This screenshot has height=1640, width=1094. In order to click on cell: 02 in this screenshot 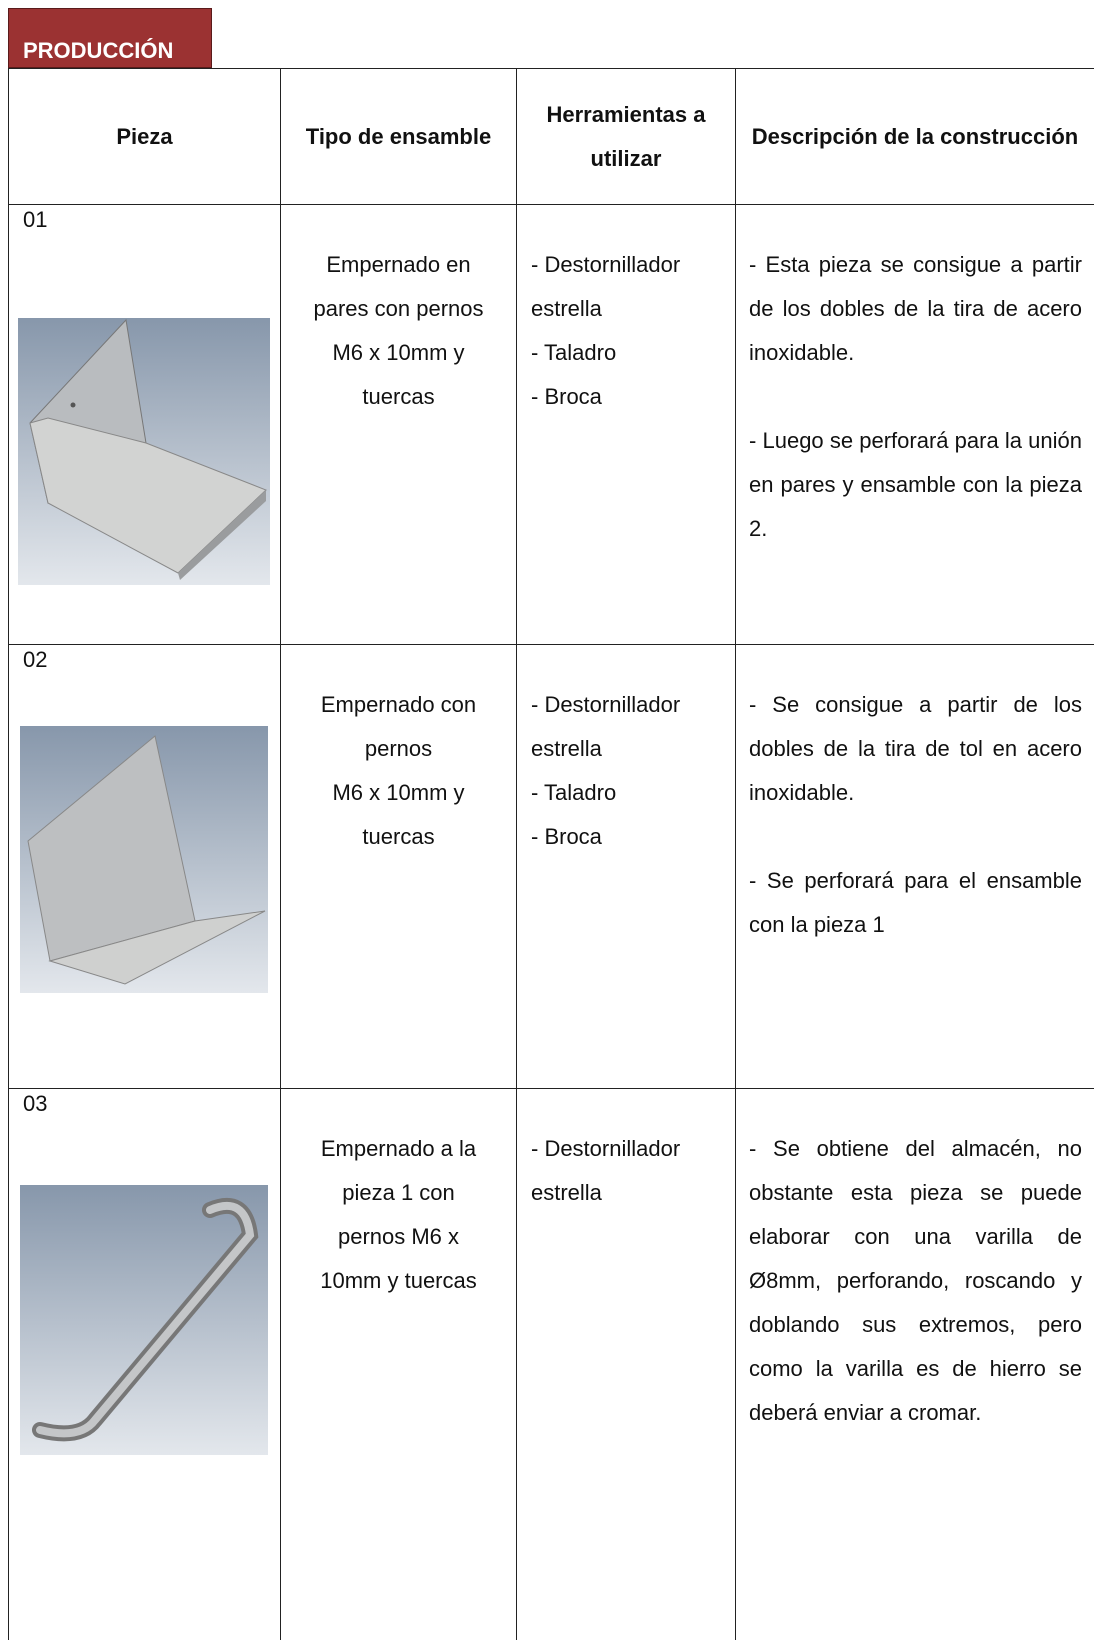, I will do `click(144, 866)`.